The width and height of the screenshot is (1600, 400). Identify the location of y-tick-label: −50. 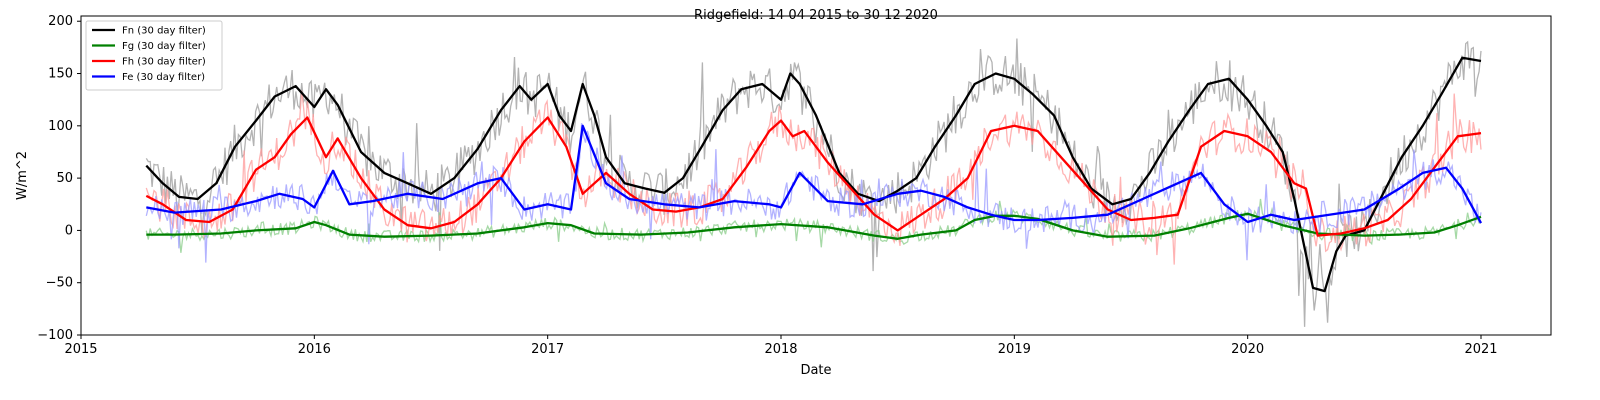
(59, 283).